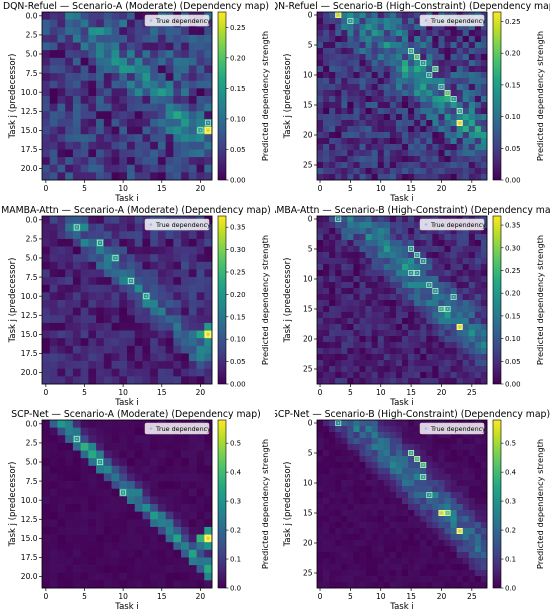  Describe the element at coordinates (310, 219) in the screenshot. I see `y-tick-label: 0` at that location.